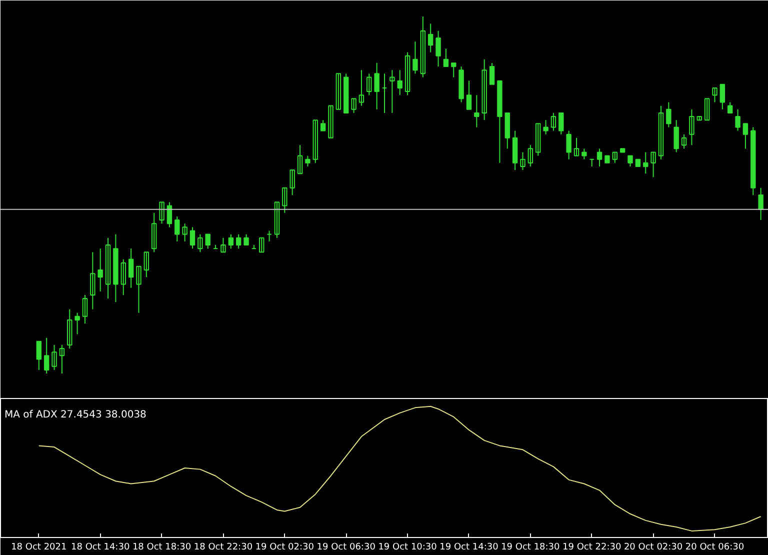 The width and height of the screenshot is (768, 555). I want to click on x-tick-label: 19 Oct 18:30, so click(530, 547).